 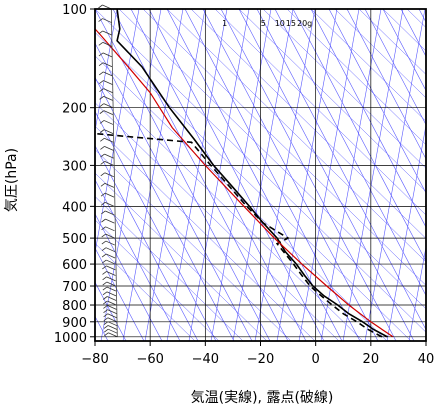 What do you see at coordinates (74, 323) in the screenshot?
I see `y-tick-label: 900` at bounding box center [74, 323].